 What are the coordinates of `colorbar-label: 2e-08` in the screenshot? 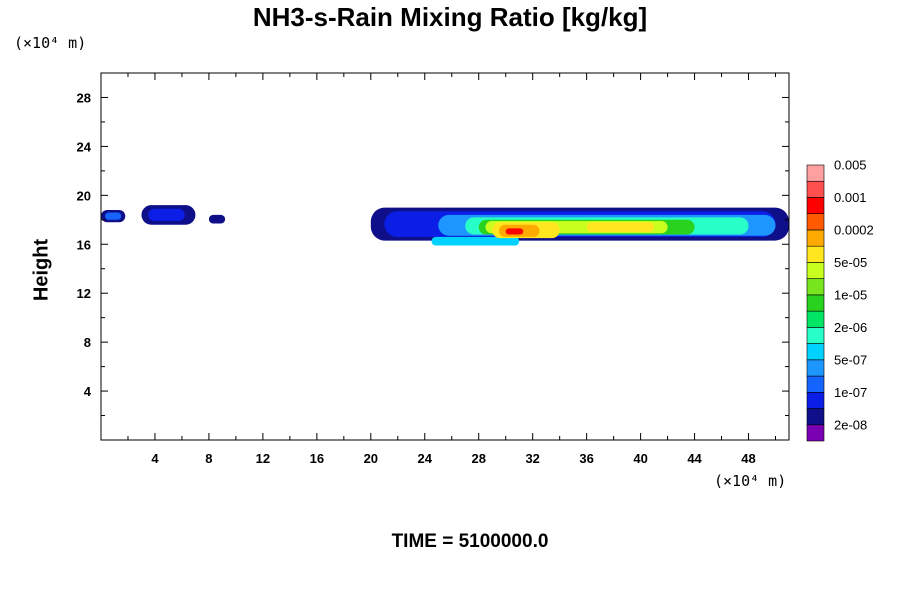 It's located at (850, 424).